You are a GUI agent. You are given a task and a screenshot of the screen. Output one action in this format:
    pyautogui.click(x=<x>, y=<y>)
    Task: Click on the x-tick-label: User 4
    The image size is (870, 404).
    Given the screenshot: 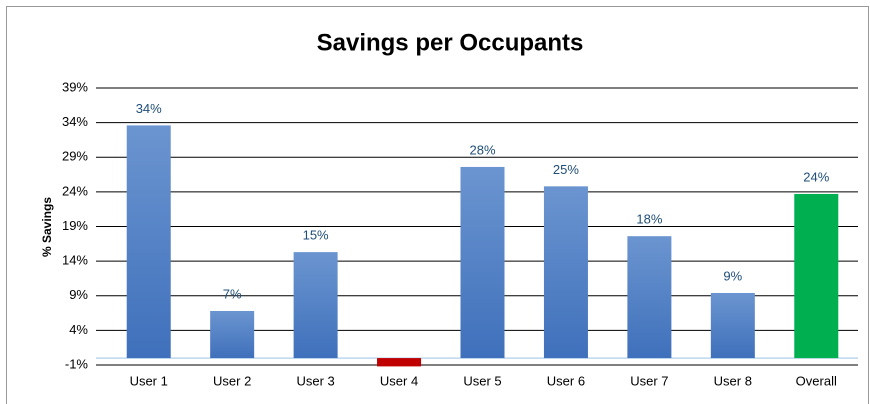 What is the action you would take?
    pyautogui.click(x=399, y=380)
    